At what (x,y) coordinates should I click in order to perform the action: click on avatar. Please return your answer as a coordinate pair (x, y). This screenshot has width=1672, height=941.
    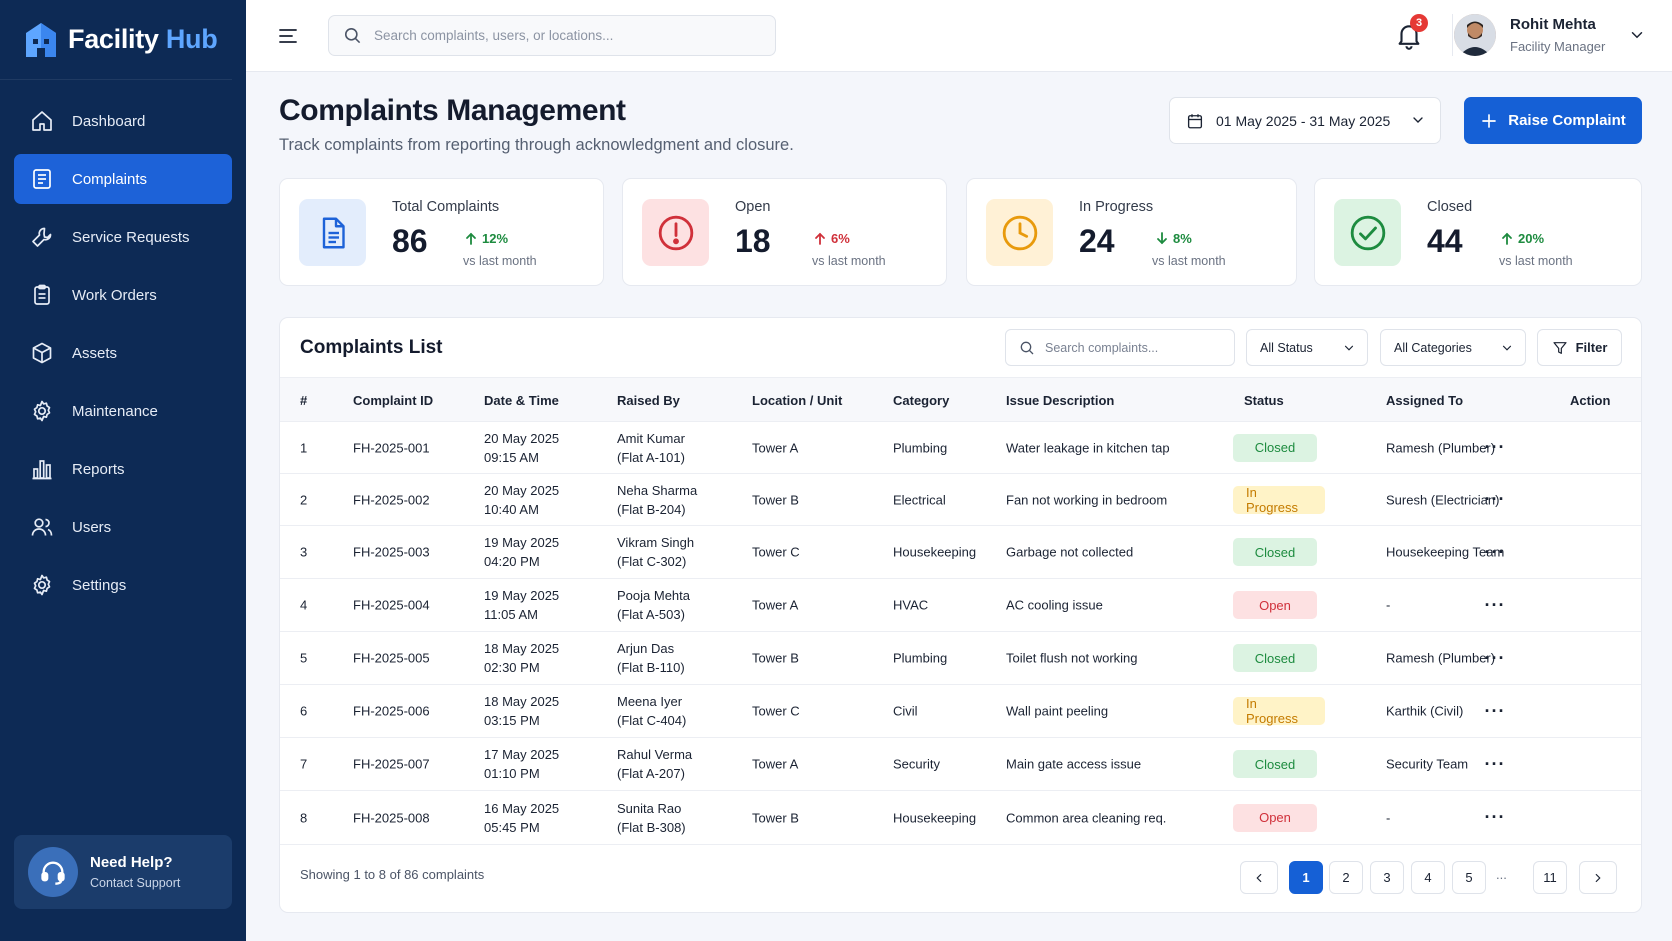
    Looking at the image, I should click on (1475, 35).